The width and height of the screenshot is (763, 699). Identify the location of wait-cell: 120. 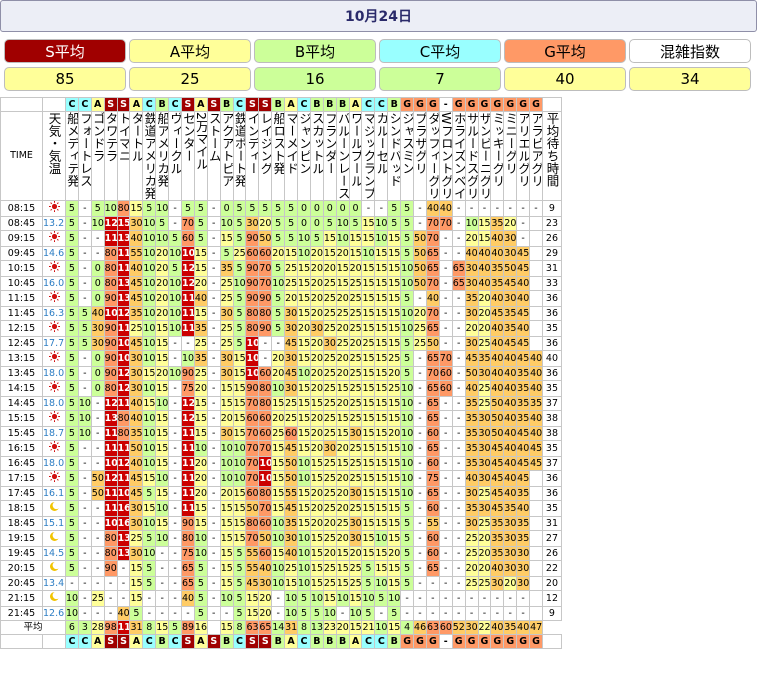
(188, 403).